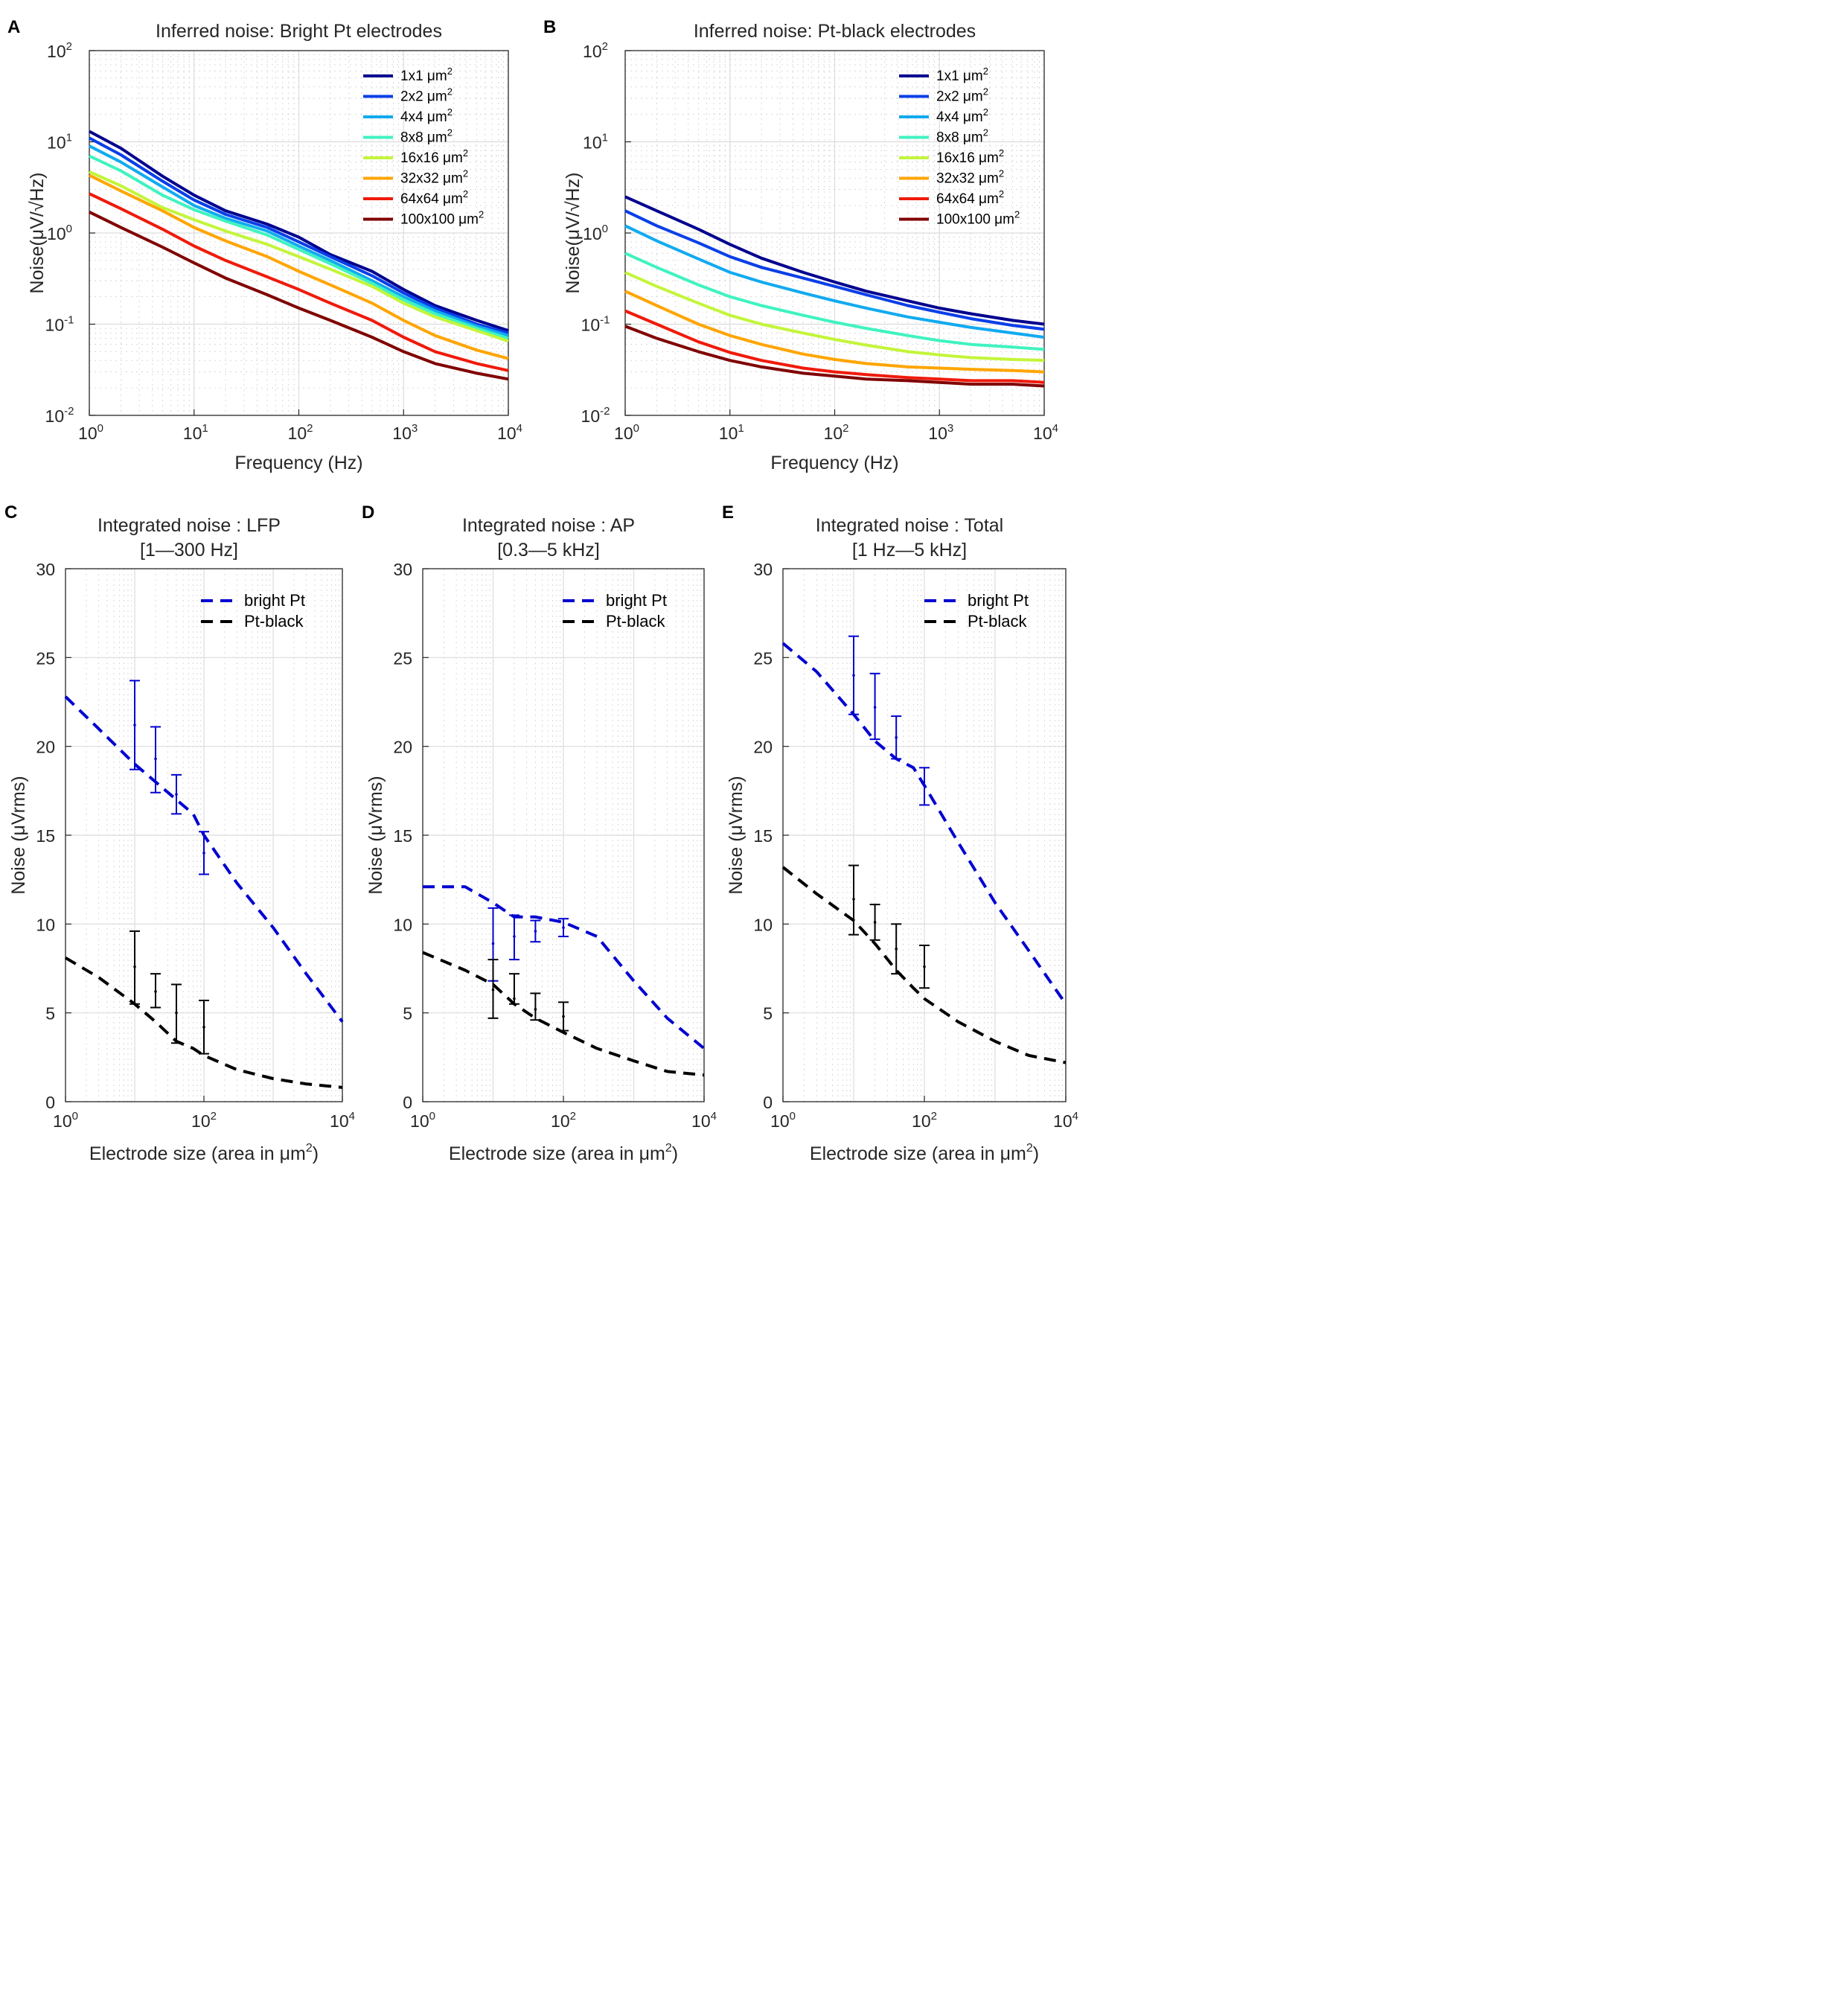  I want to click on legend-size: 8x8, so click(411, 138).